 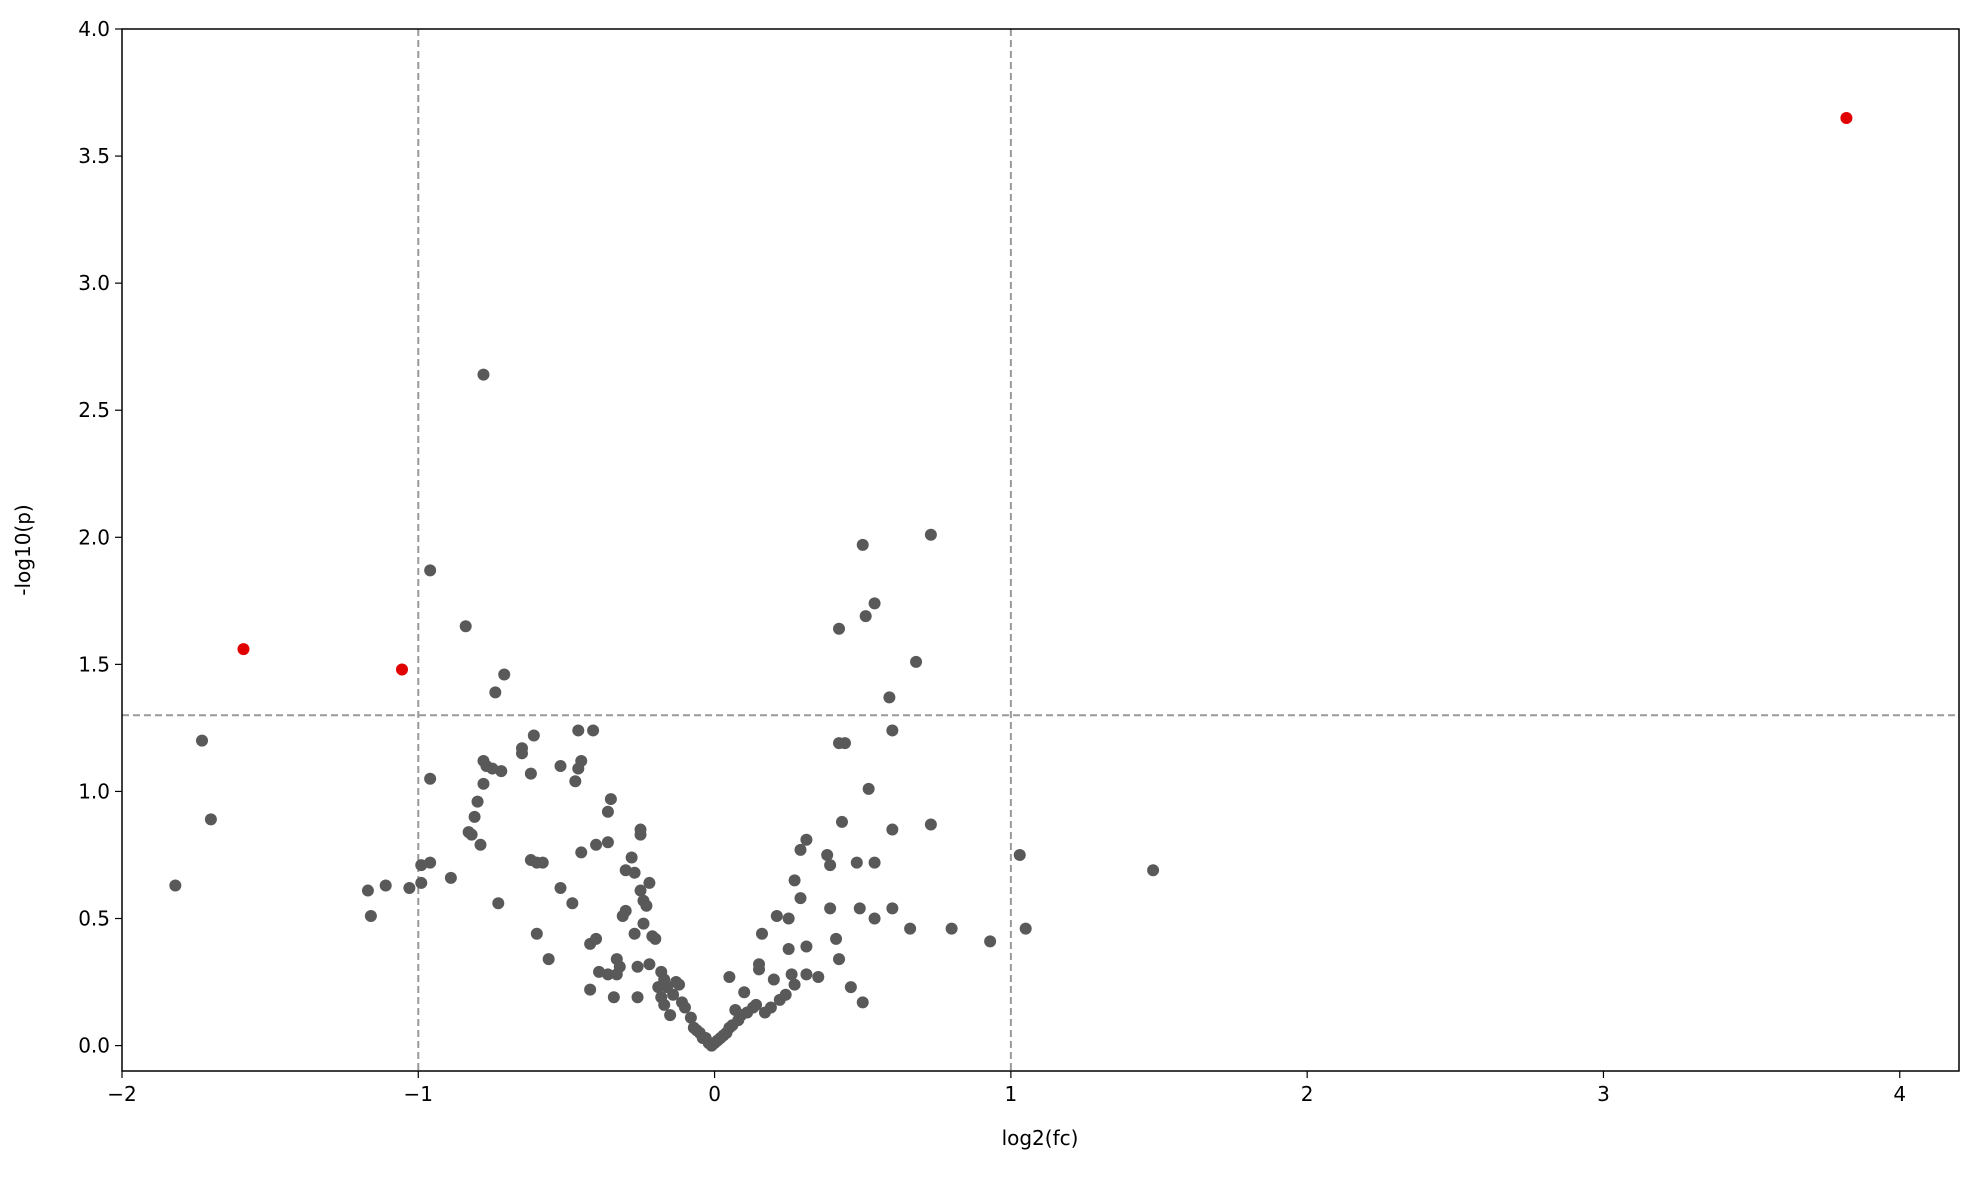 What do you see at coordinates (1011, 1094) in the screenshot?
I see `x-tick-label: 1` at bounding box center [1011, 1094].